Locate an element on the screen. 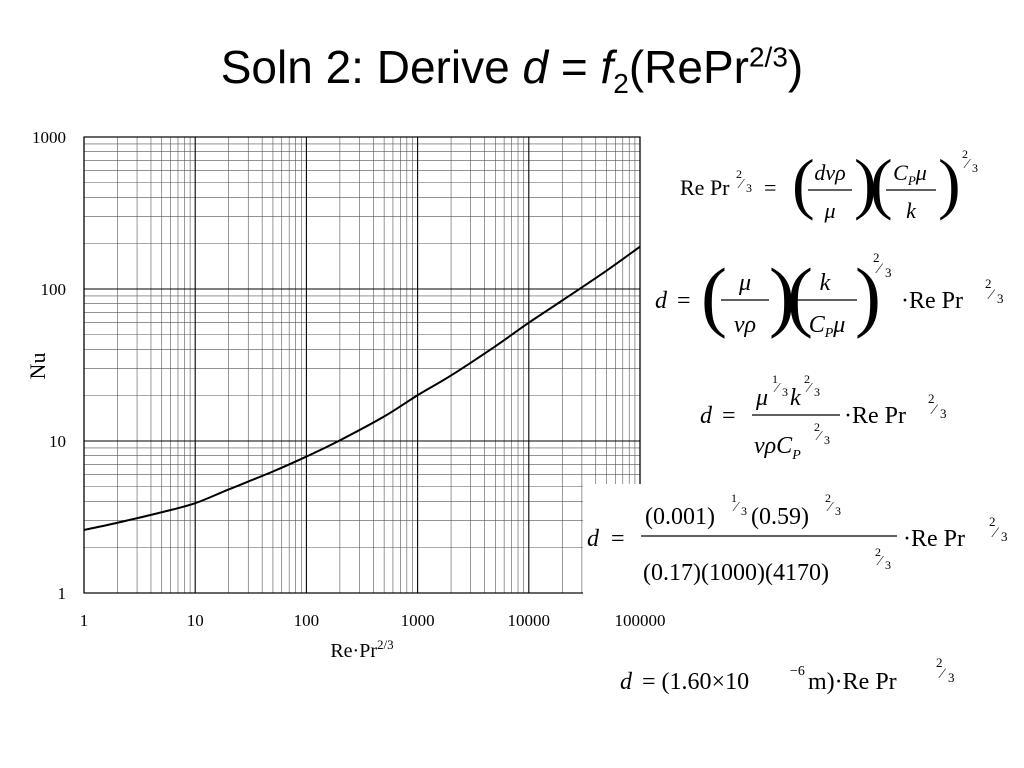 This screenshot has height=768, width=1024. x-tick-label: 100000 is located at coordinates (640, 620).